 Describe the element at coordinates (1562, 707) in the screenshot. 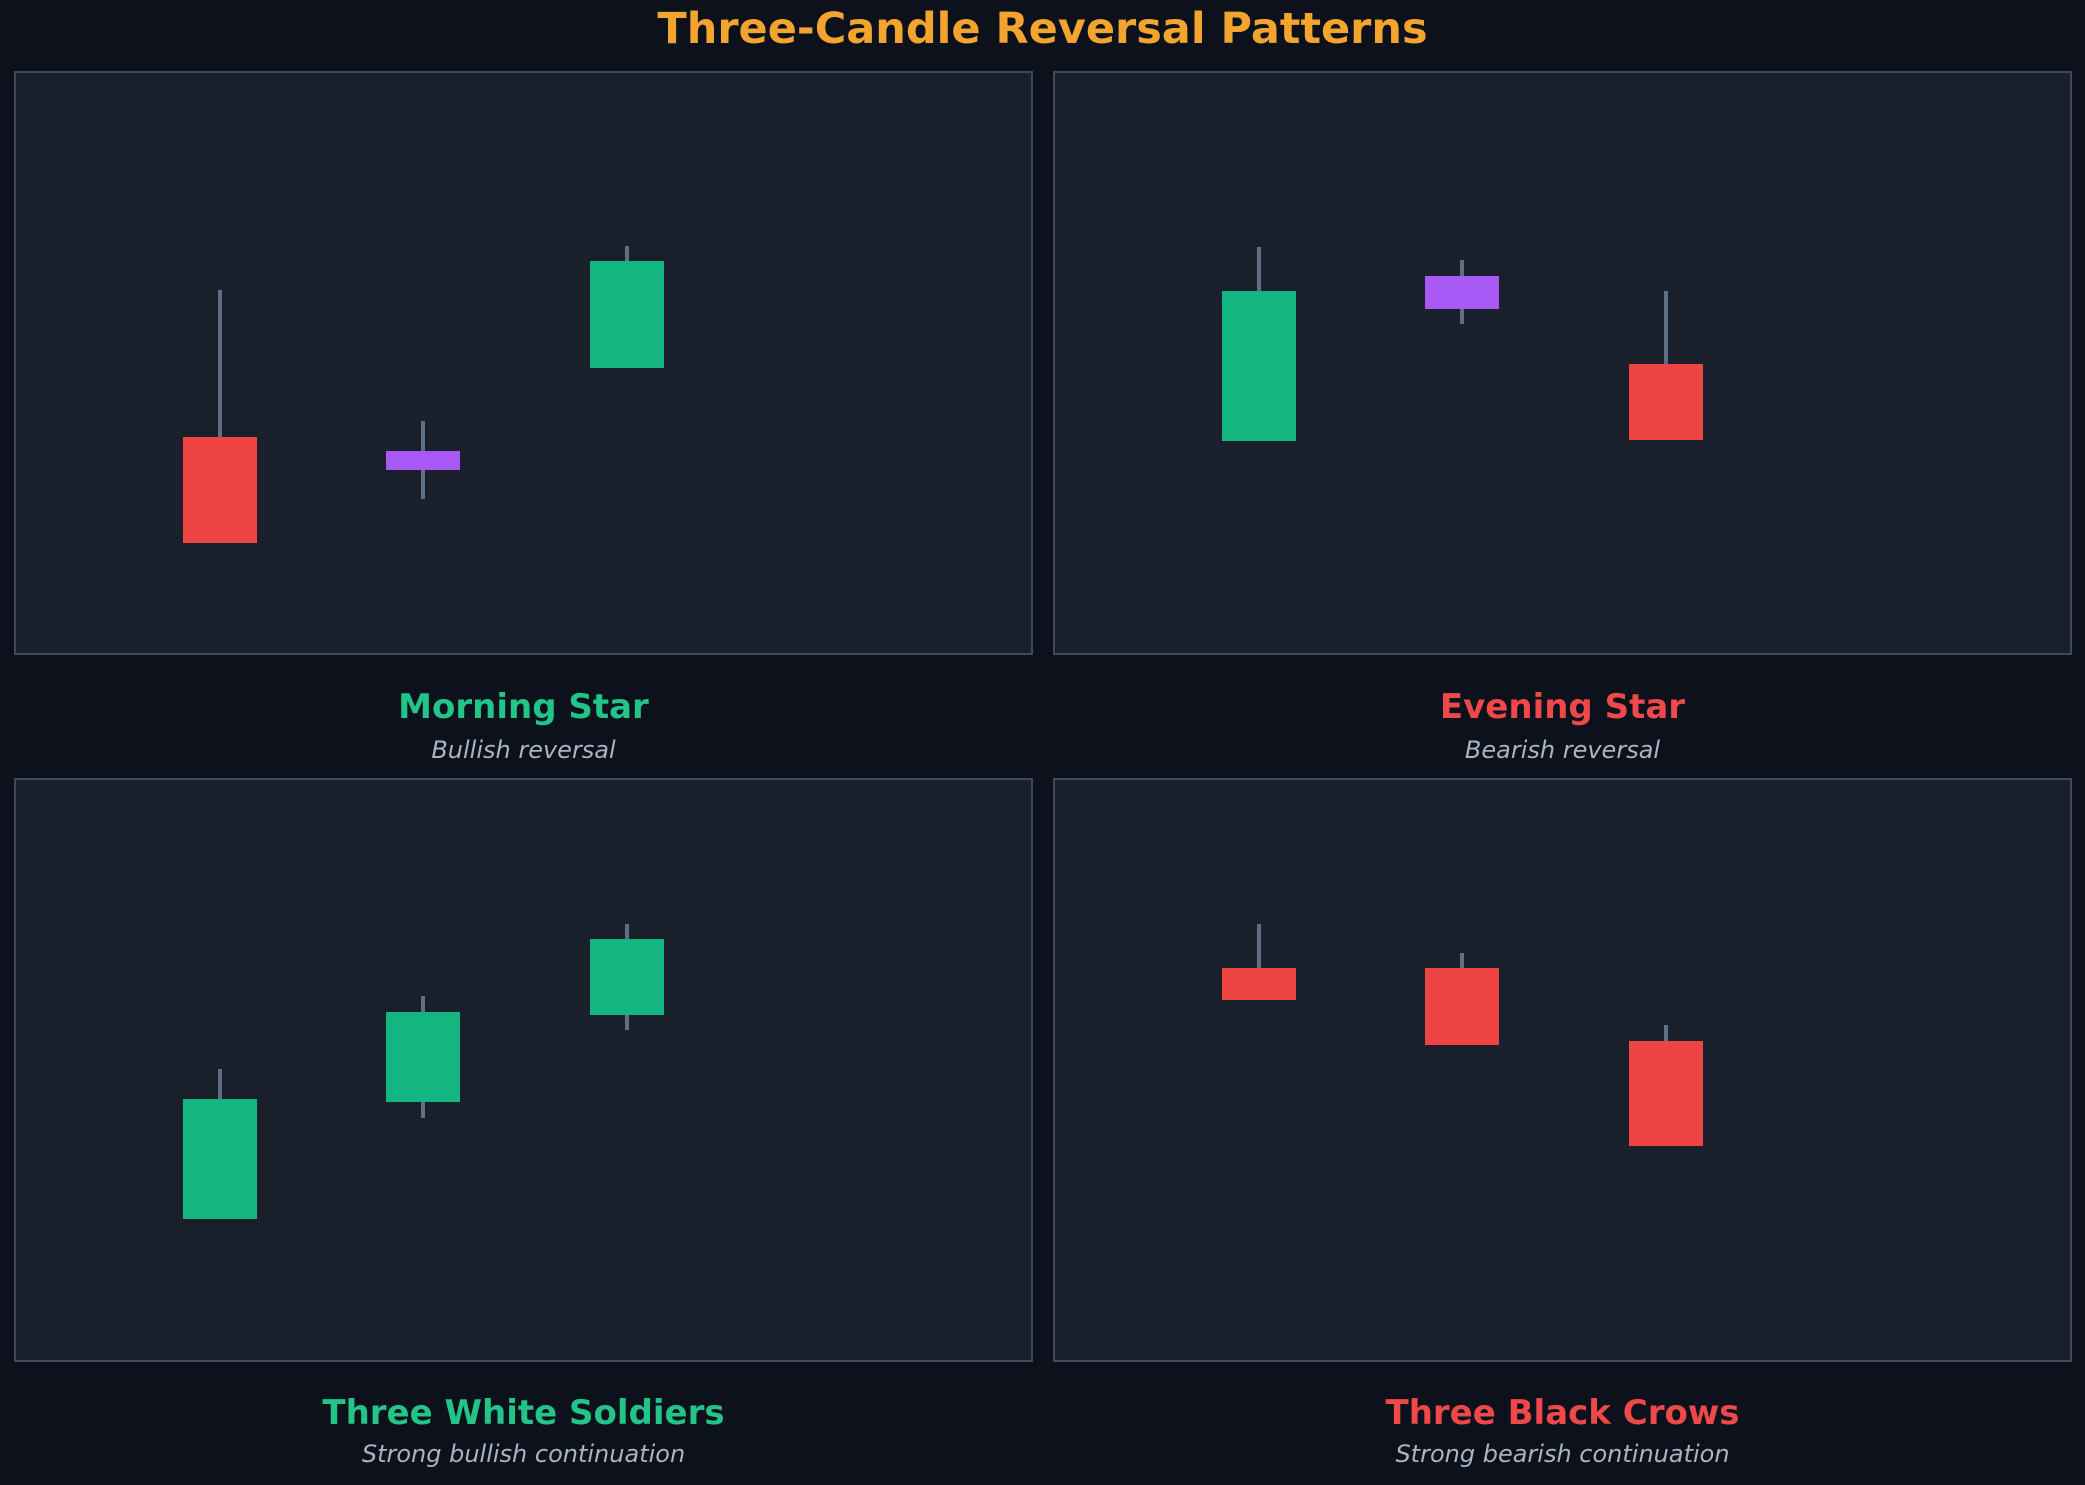

I see `pattern-title-evening-star: Evening Star` at that location.